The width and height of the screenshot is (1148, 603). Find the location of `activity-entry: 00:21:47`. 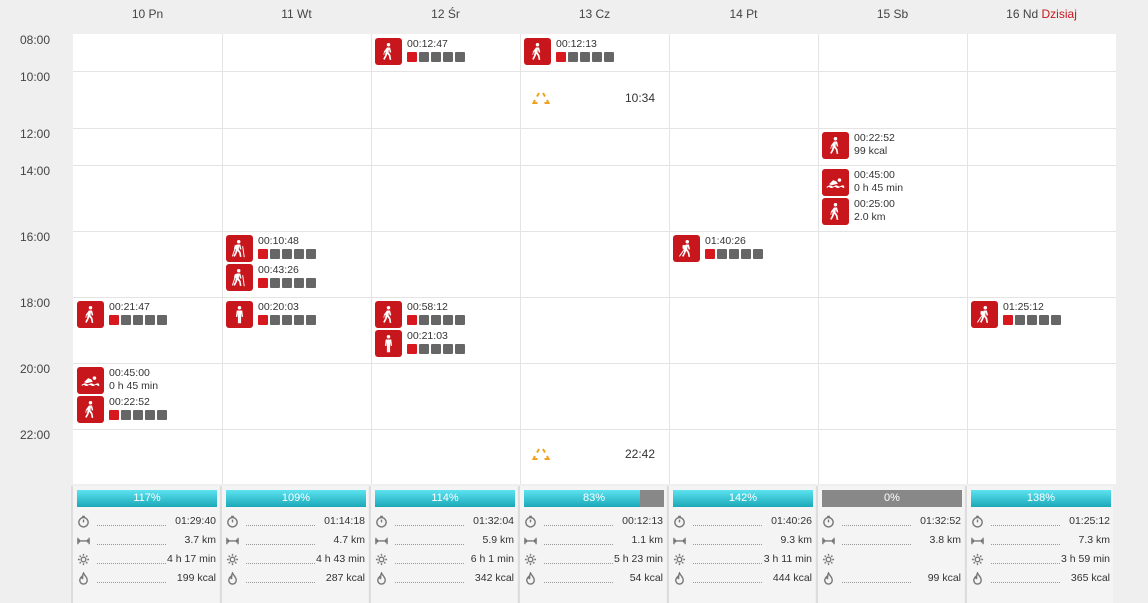

activity-entry: 00:21:47 is located at coordinates (122, 315).